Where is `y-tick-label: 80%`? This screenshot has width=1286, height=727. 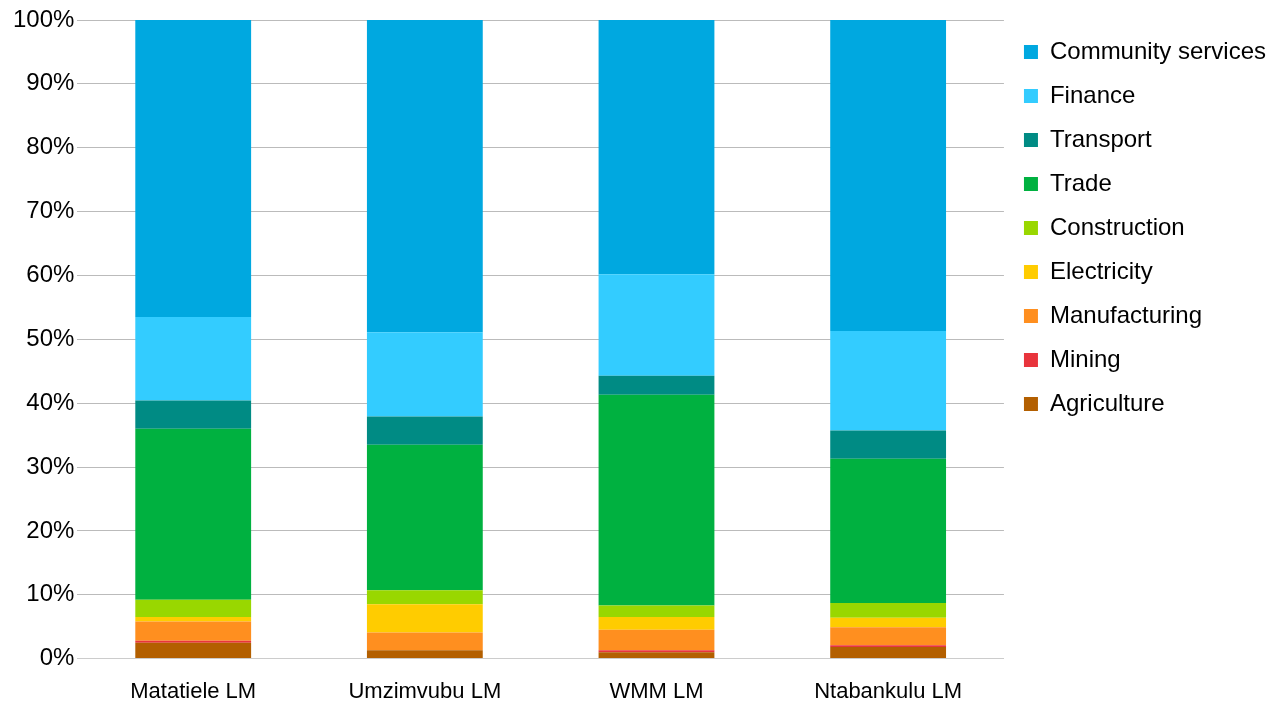
y-tick-label: 80% is located at coordinates (50, 146).